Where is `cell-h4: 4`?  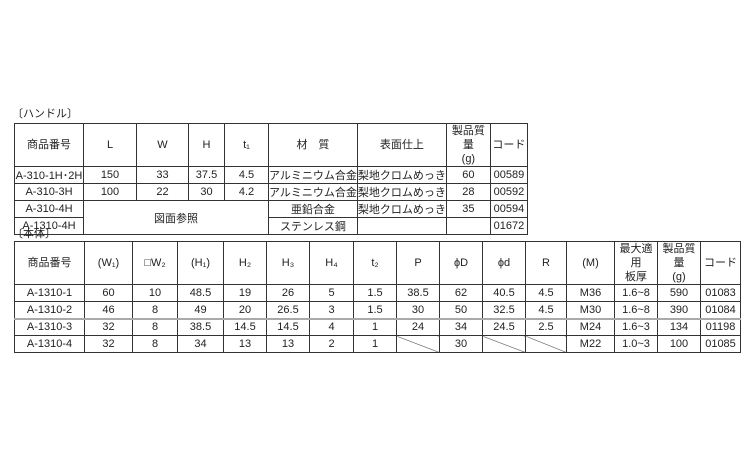
cell-h4: 4 is located at coordinates (331, 326).